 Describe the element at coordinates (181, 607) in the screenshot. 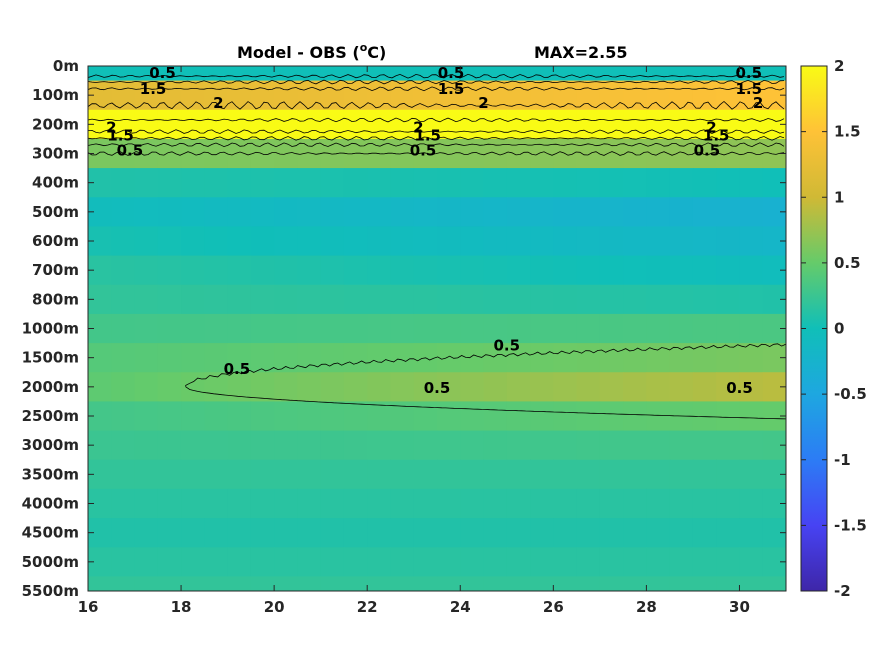

I see `x-tick-label: 18` at that location.